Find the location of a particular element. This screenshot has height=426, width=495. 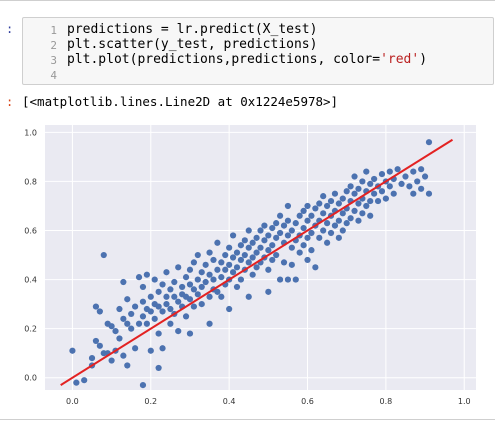

code-line: plt.scatter(y_test, predictions) is located at coordinates (192, 44).